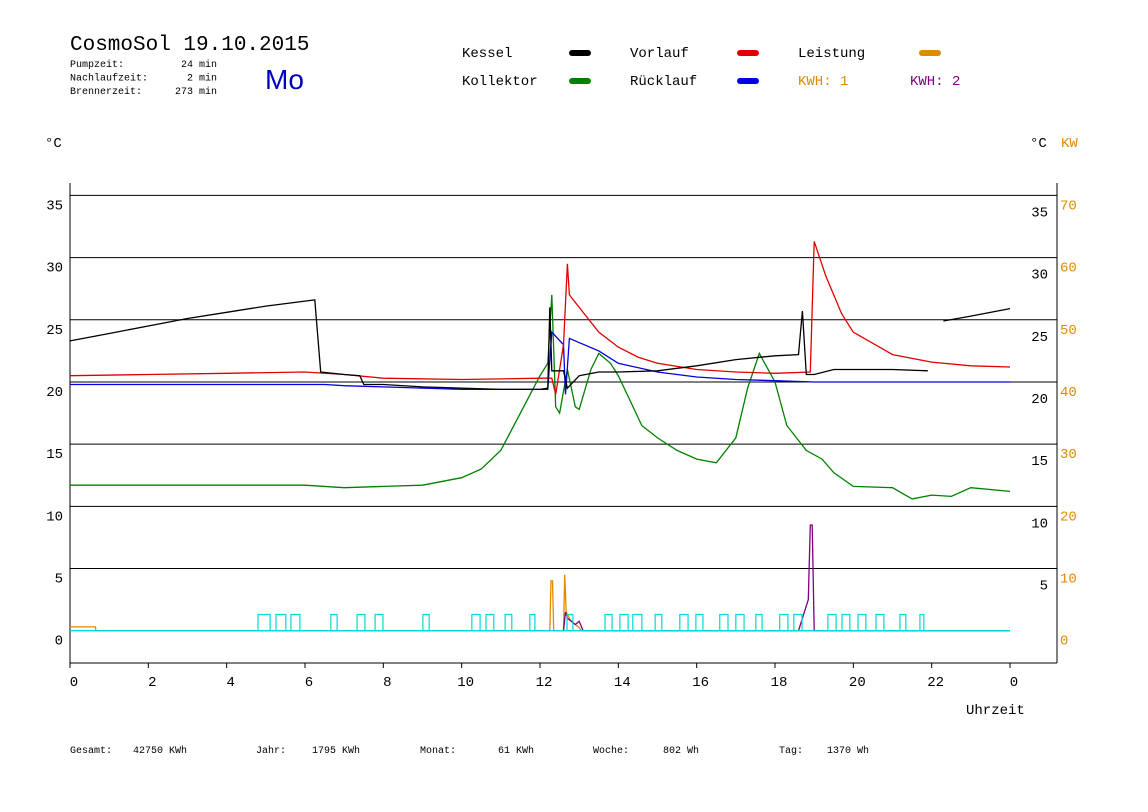  Describe the element at coordinates (848, 751) in the screenshot. I see `footer-value: 1370 Wh` at that location.